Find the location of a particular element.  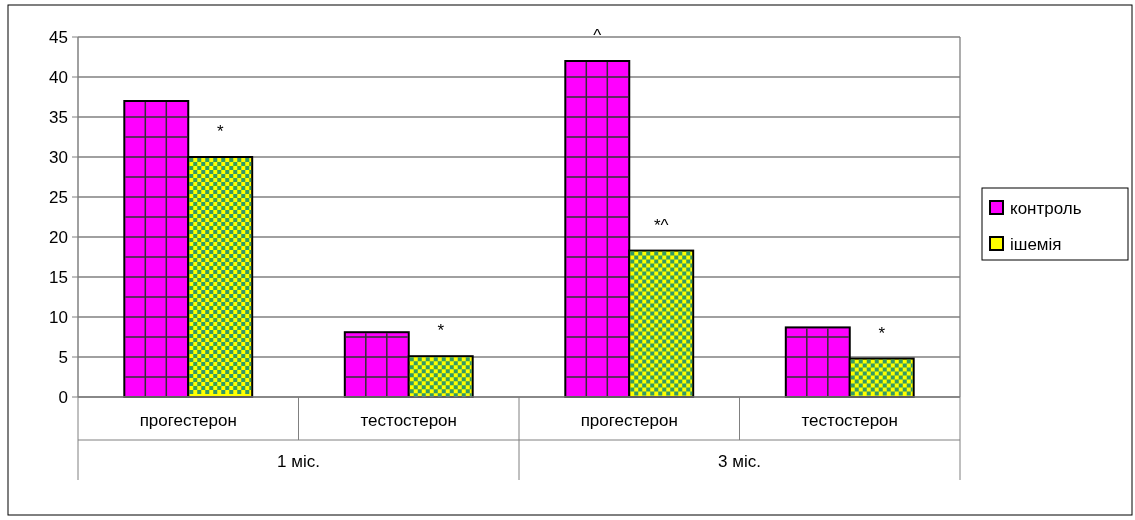

legend-label: контроль is located at coordinates (1046, 208).